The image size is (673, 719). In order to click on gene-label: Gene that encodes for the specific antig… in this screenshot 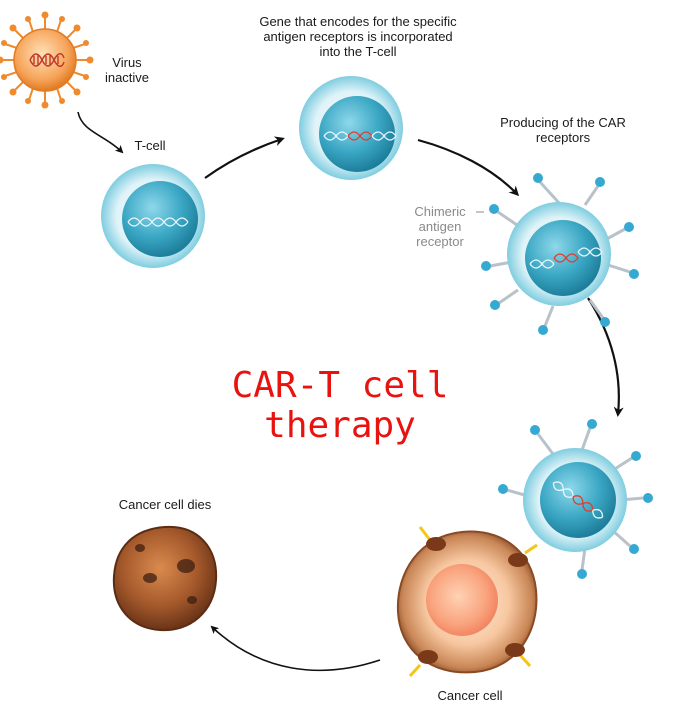, I will do `click(358, 36)`.